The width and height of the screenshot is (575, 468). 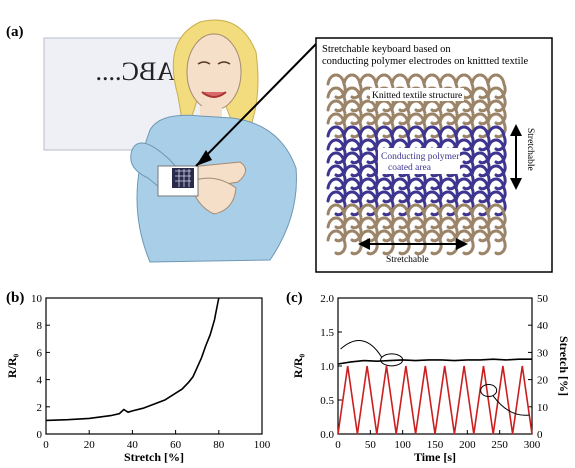 What do you see at coordinates (219, 445) in the screenshot?
I see `x-tick-label: 80` at bounding box center [219, 445].